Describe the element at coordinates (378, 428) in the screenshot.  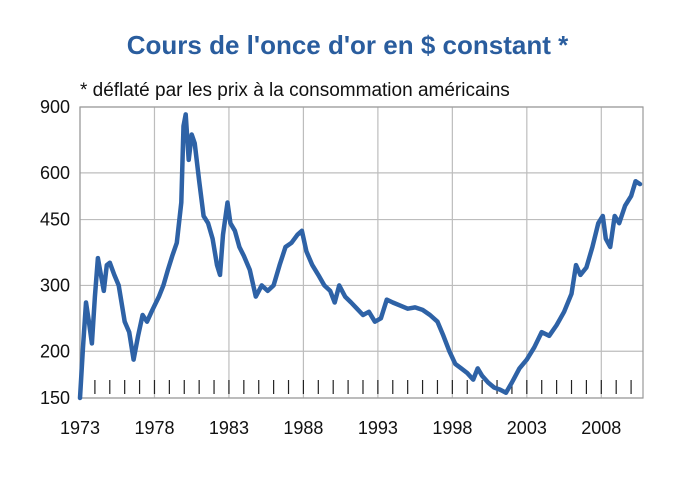
I see `x-tick-label: 1993` at that location.